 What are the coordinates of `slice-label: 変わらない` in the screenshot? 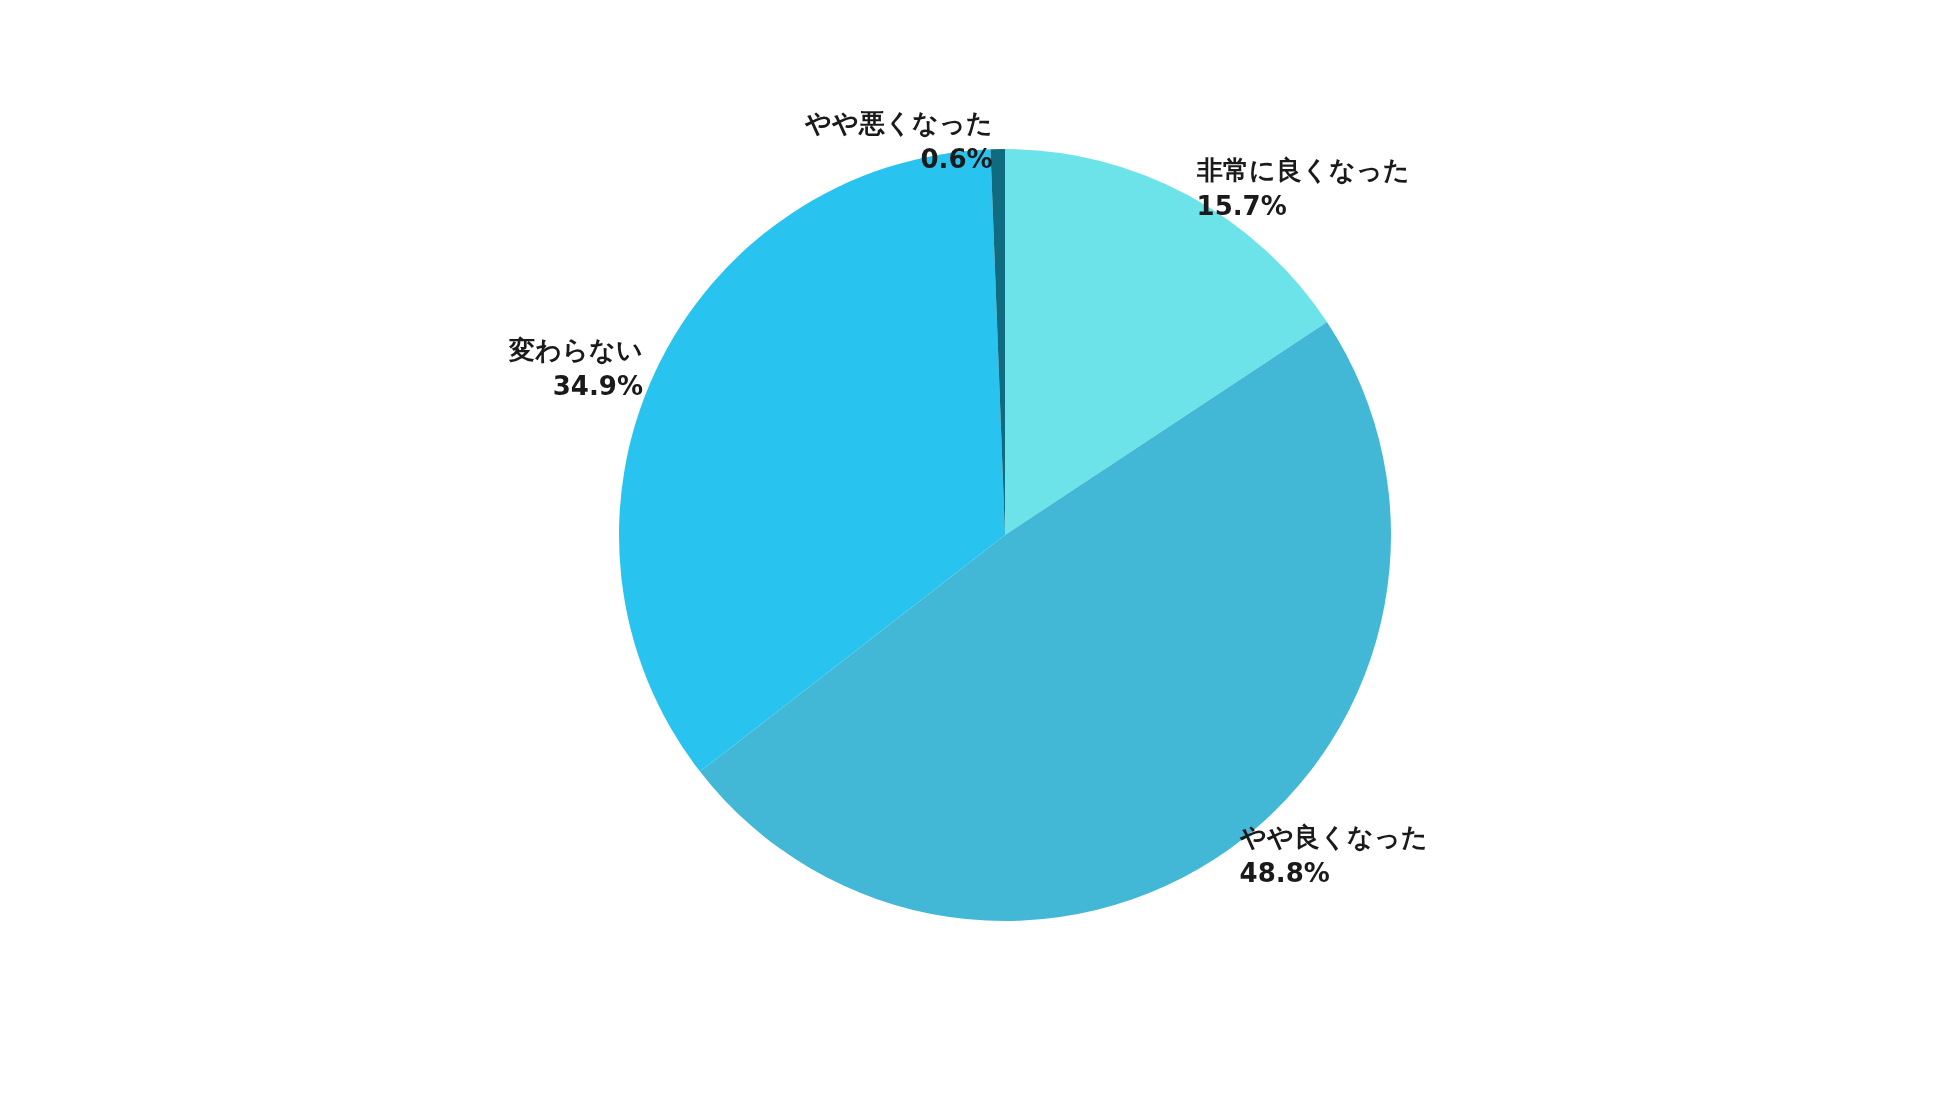 It's located at (575, 350).